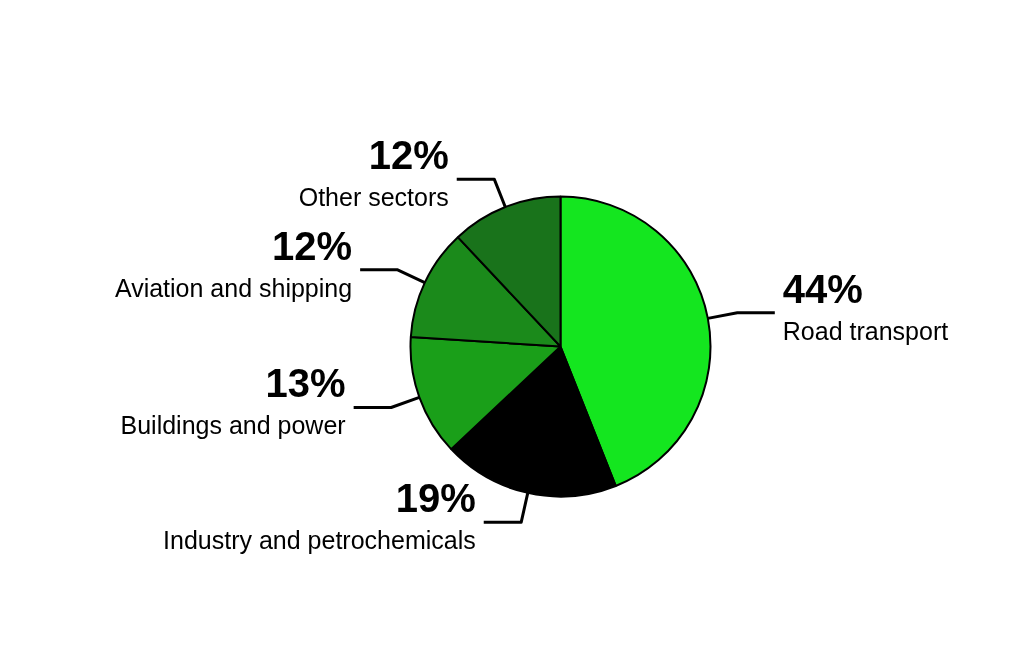 The image size is (1024, 646). What do you see at coordinates (233, 425) in the screenshot?
I see `slice-label: Buildings and power` at bounding box center [233, 425].